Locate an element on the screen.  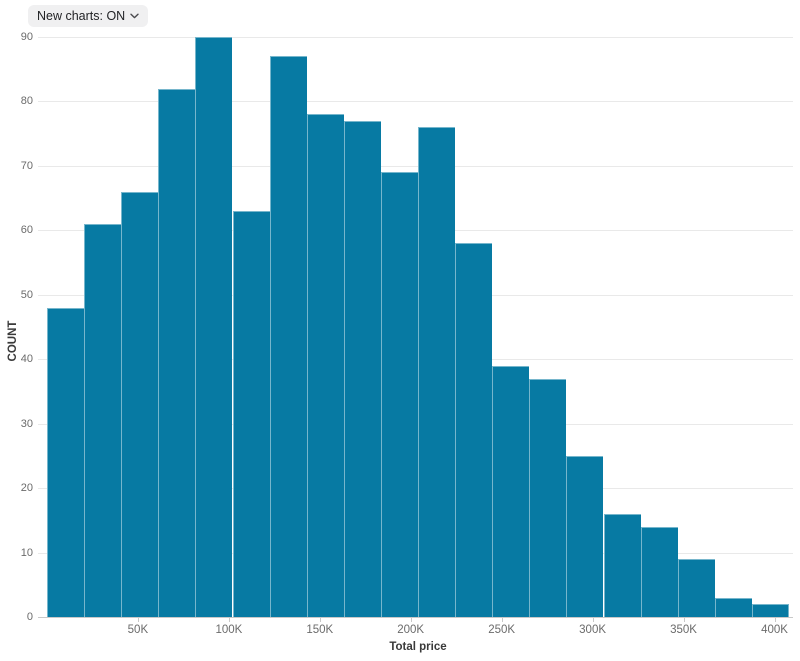
x-tick-label: 150K is located at coordinates (320, 630).